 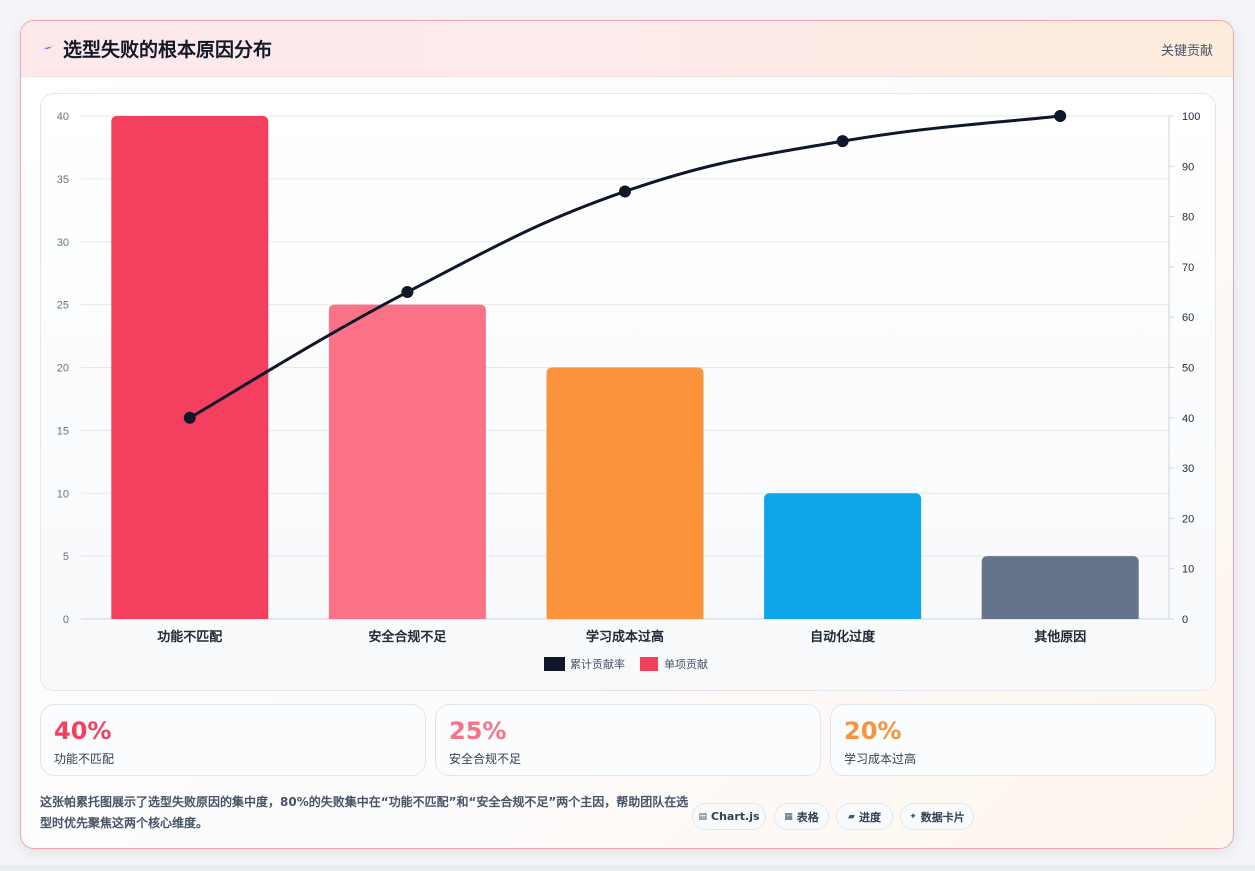 I want to click on x-tick-label: 功能不匹配, so click(x=189, y=637).